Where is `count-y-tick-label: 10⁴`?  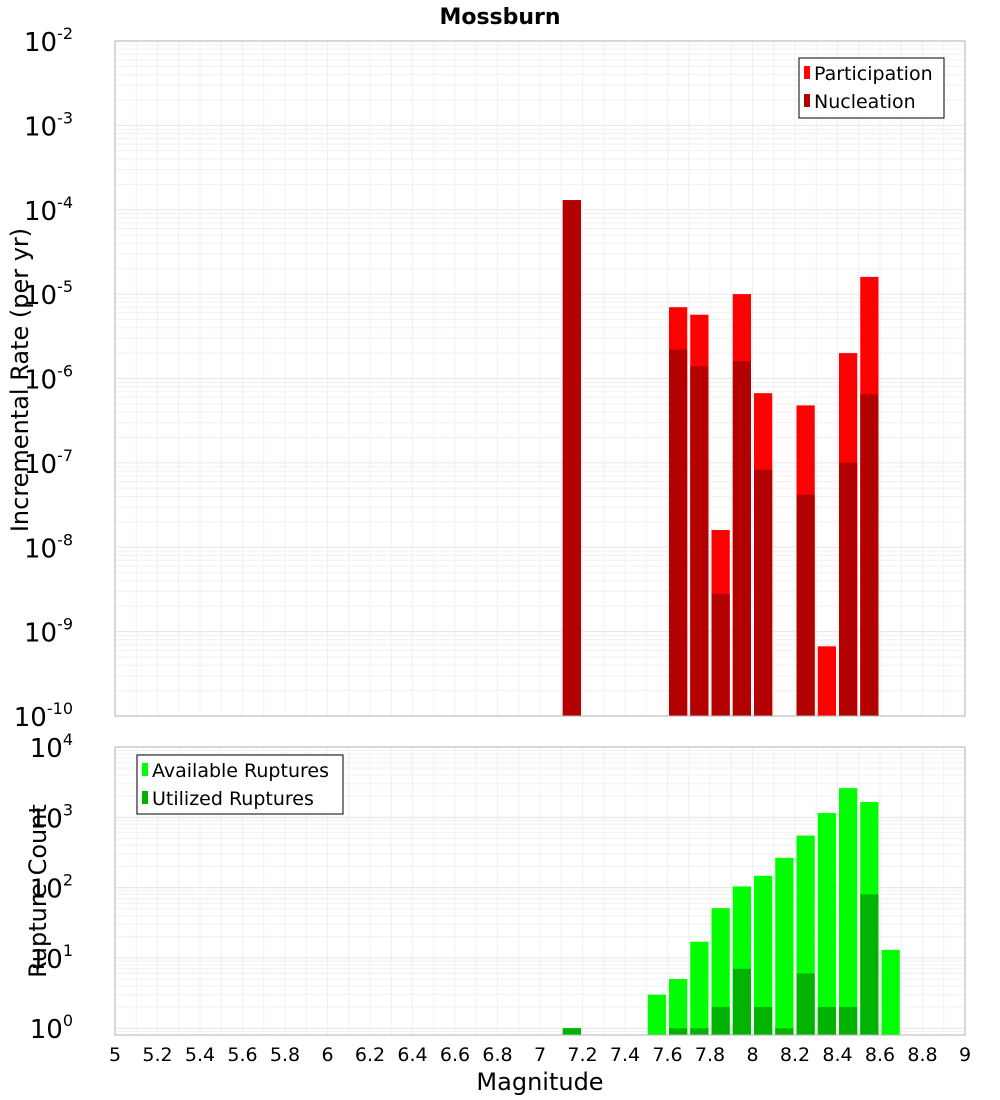 count-y-tick-label: 10⁴ is located at coordinates (51, 747).